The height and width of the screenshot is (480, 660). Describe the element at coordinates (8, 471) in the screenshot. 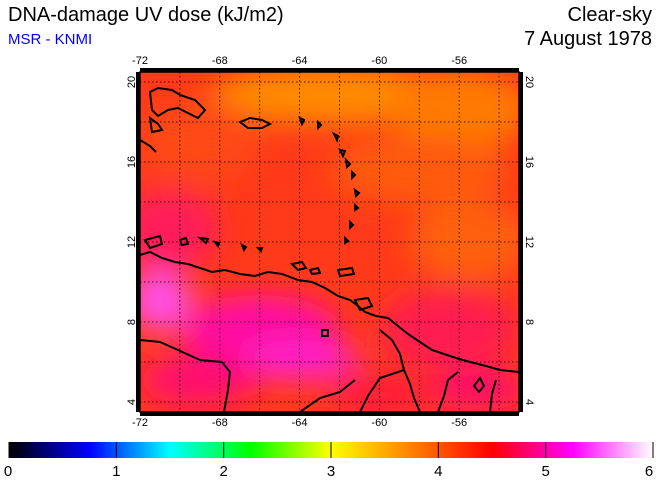

I see `colorbar-tick-label: 0` at that location.